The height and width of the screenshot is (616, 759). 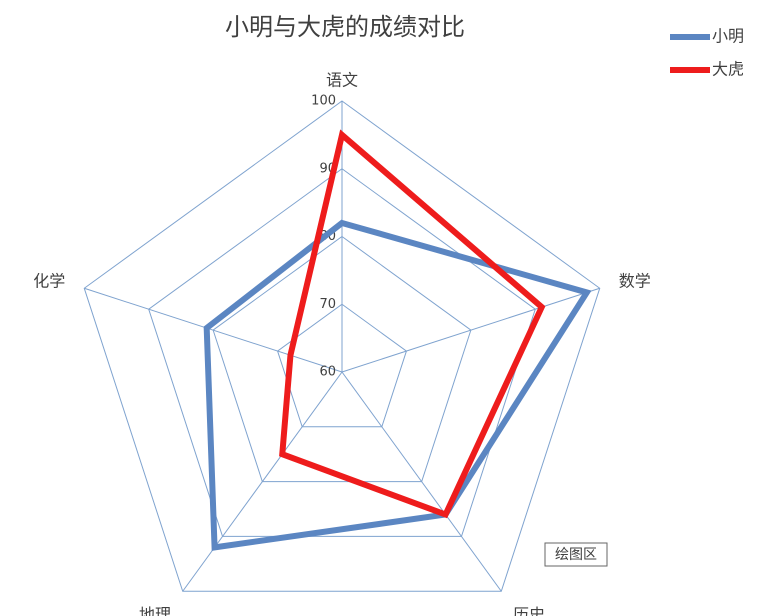 I want to click on tooltip-text: 绘图区, so click(x=576, y=555).